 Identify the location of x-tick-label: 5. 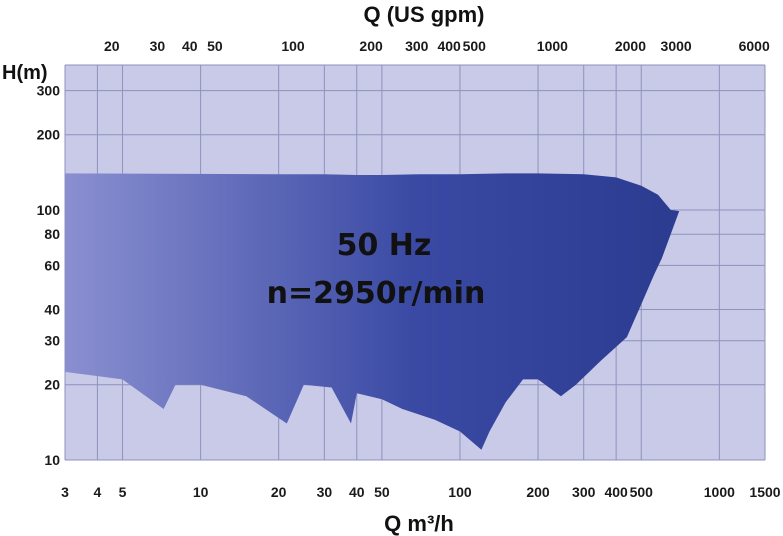
(123, 492).